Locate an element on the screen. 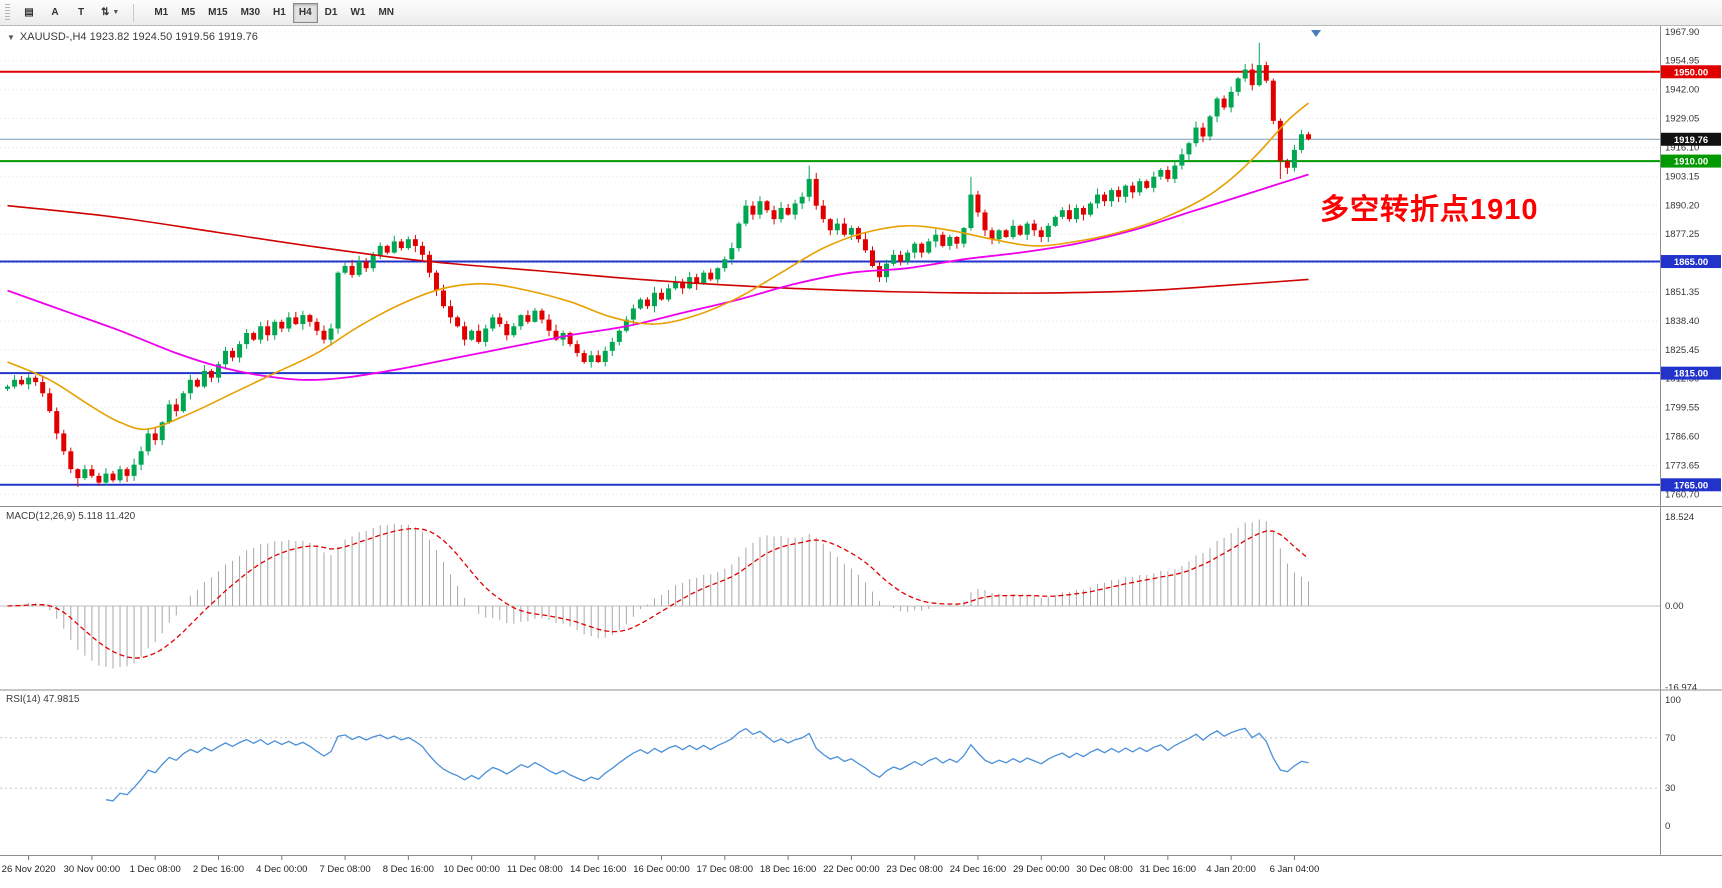 The width and height of the screenshot is (1722, 888). time-label: 30 Nov 00:00 is located at coordinates (92, 869).